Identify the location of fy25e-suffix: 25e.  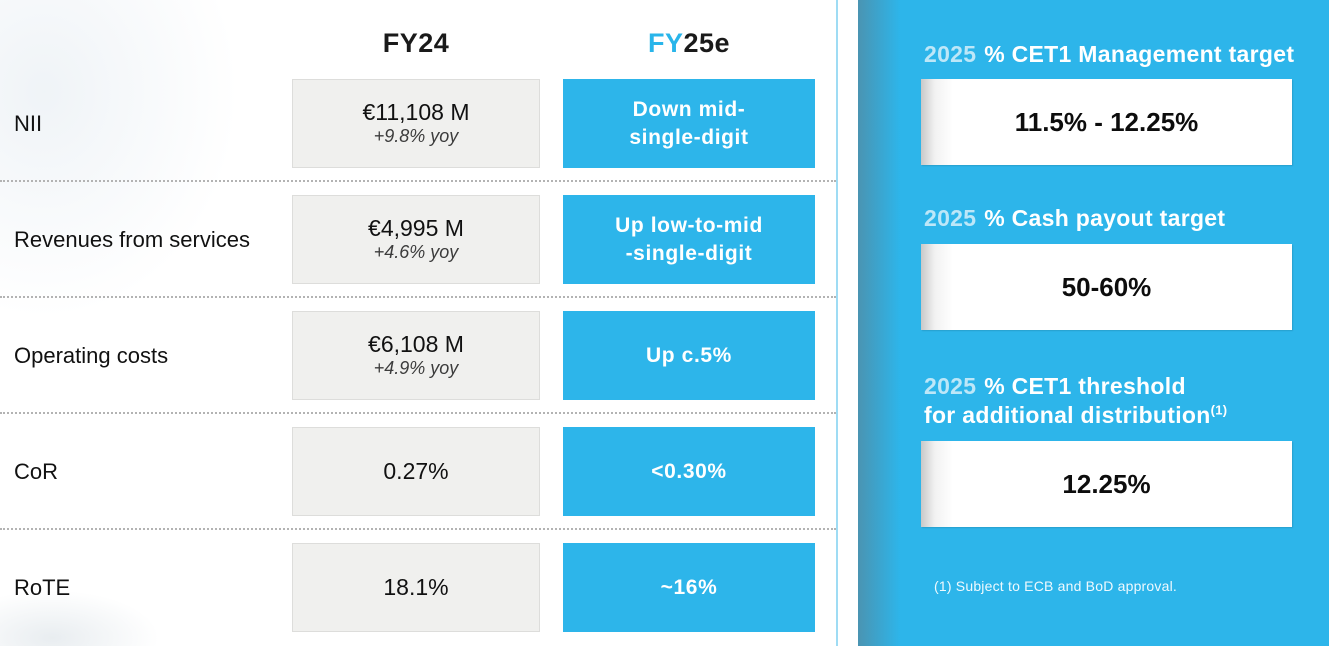
(707, 43).